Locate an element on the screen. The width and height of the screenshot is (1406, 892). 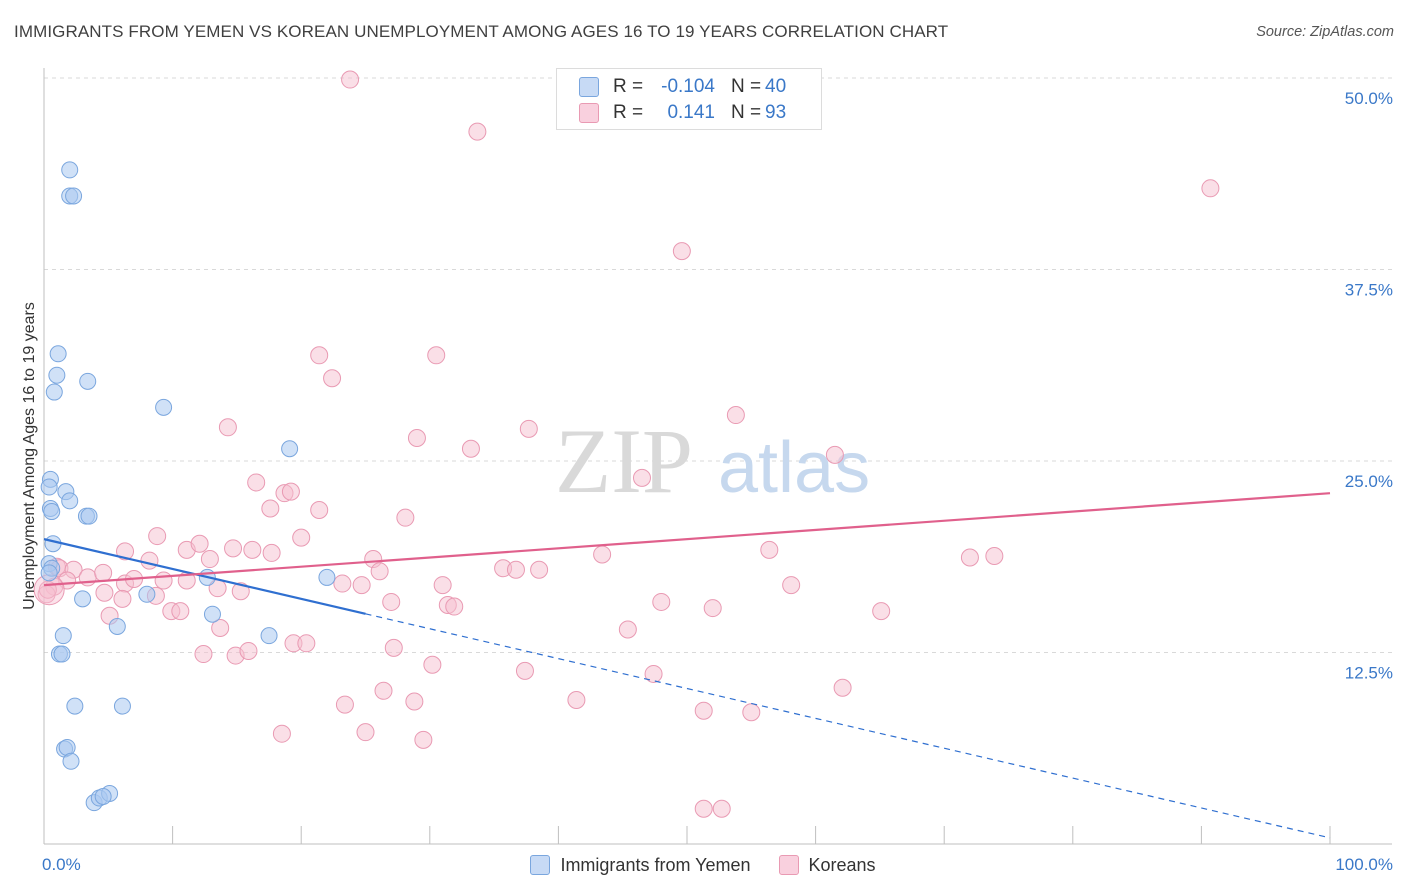
n-value: 93 is located at coordinates (776, 112).